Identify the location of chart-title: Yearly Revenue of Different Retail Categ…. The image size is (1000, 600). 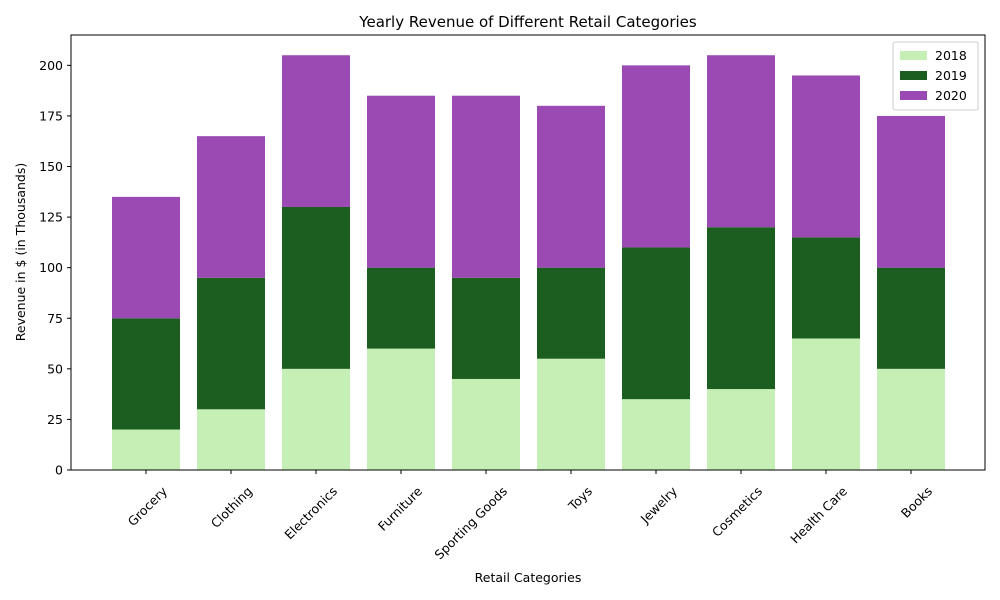
(527, 22).